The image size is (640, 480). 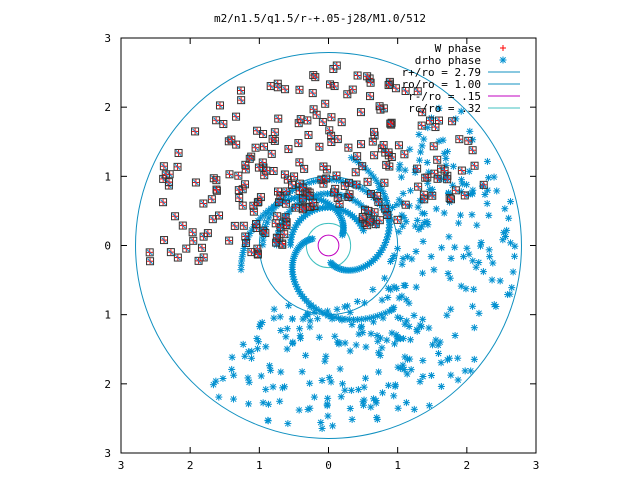 What do you see at coordinates (107, 176) in the screenshot?
I see `y-tick-label: 1` at bounding box center [107, 176].